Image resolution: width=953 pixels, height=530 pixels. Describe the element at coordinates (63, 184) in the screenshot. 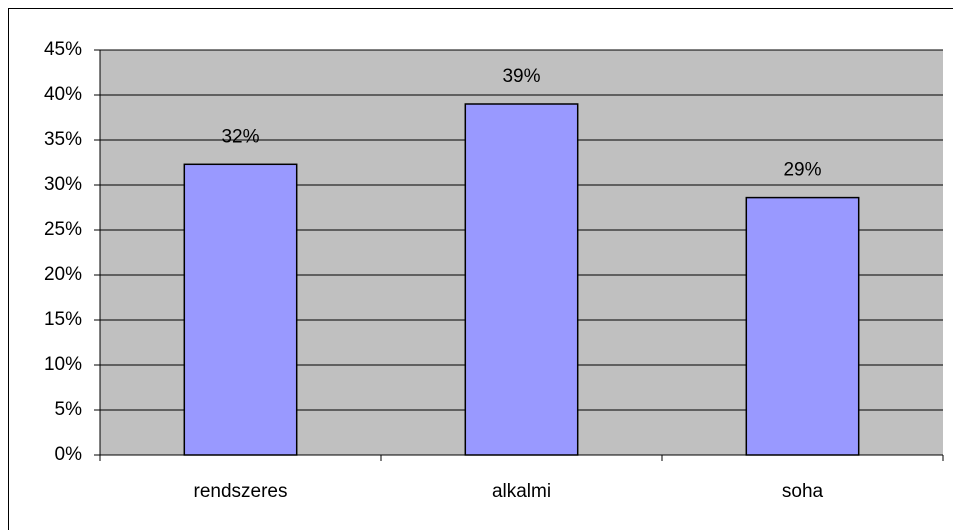

I see `y-tick-label: 30%` at that location.